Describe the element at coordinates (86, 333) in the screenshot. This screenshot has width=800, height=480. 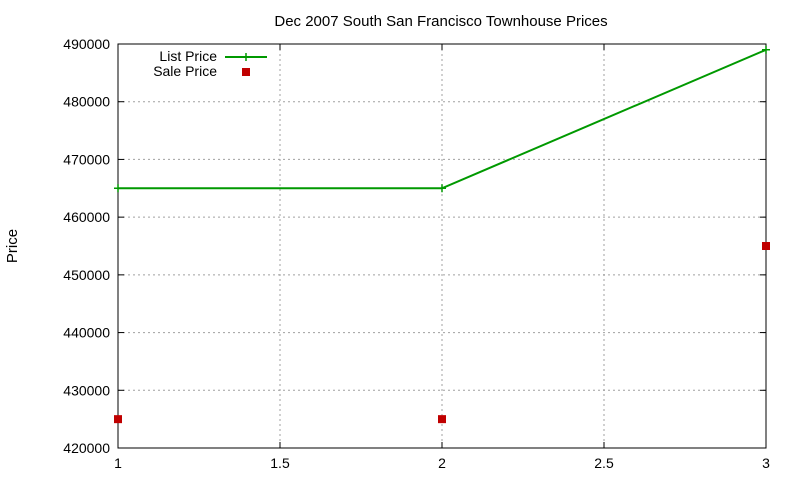
I see `y-tick-label: 440000` at that location.